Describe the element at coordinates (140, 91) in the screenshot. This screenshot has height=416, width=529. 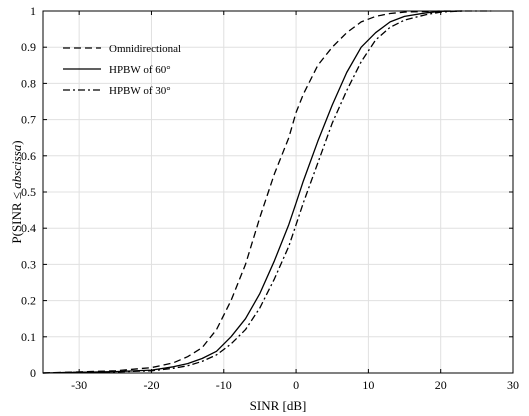
I see `legend-label-2: HPBW of 30°` at that location.